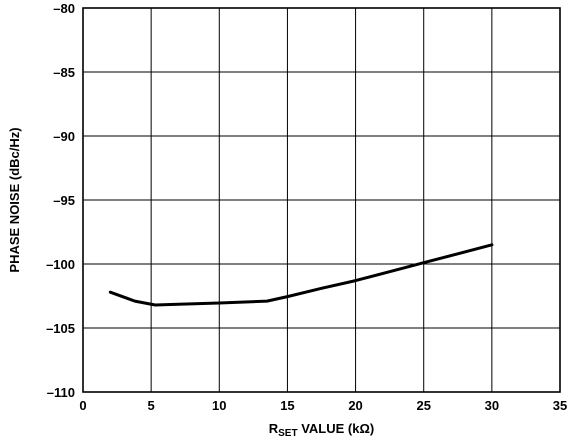 Image resolution: width=572 pixels, height=444 pixels. What do you see at coordinates (336, 428) in the screenshot?
I see `x-axis-label-rest: VALUE (kΩ)` at bounding box center [336, 428].